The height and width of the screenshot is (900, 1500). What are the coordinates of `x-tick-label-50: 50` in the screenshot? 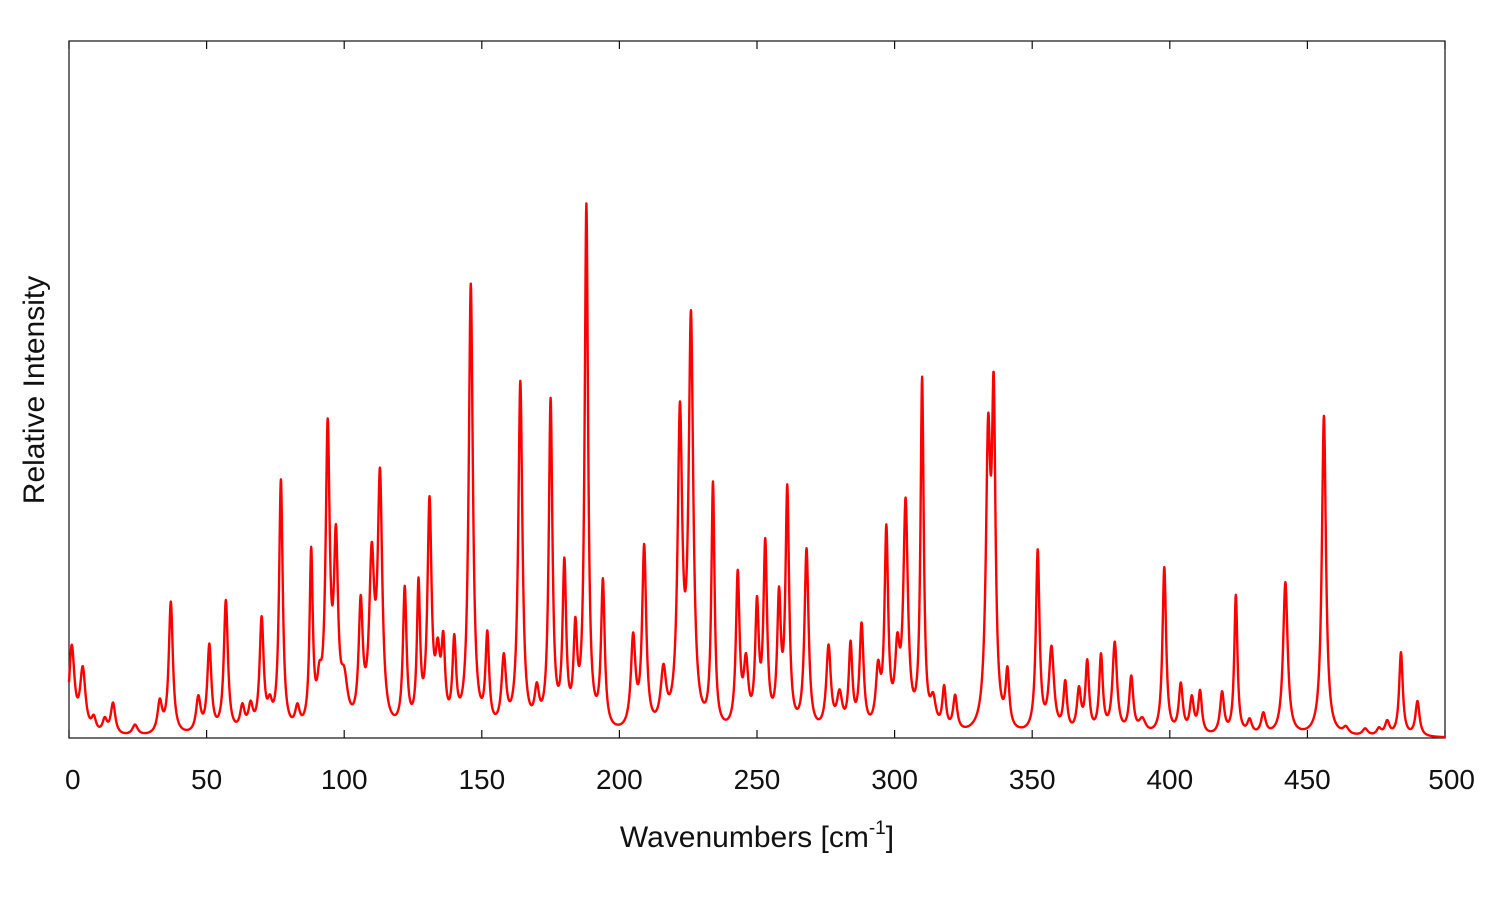 It's located at (206, 779).